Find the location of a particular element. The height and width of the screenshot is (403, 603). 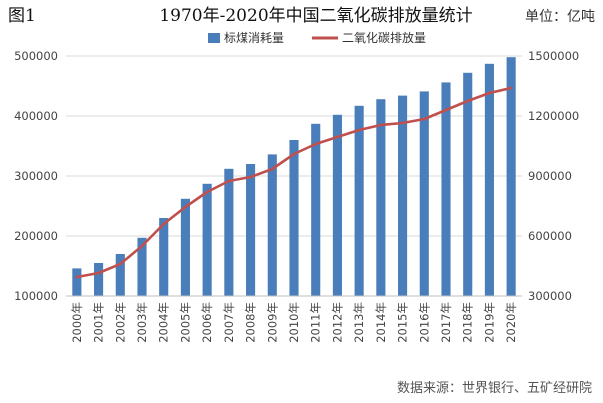

legend: 标煤消耗量 二氧化碳排放量 is located at coordinates (317, 37).